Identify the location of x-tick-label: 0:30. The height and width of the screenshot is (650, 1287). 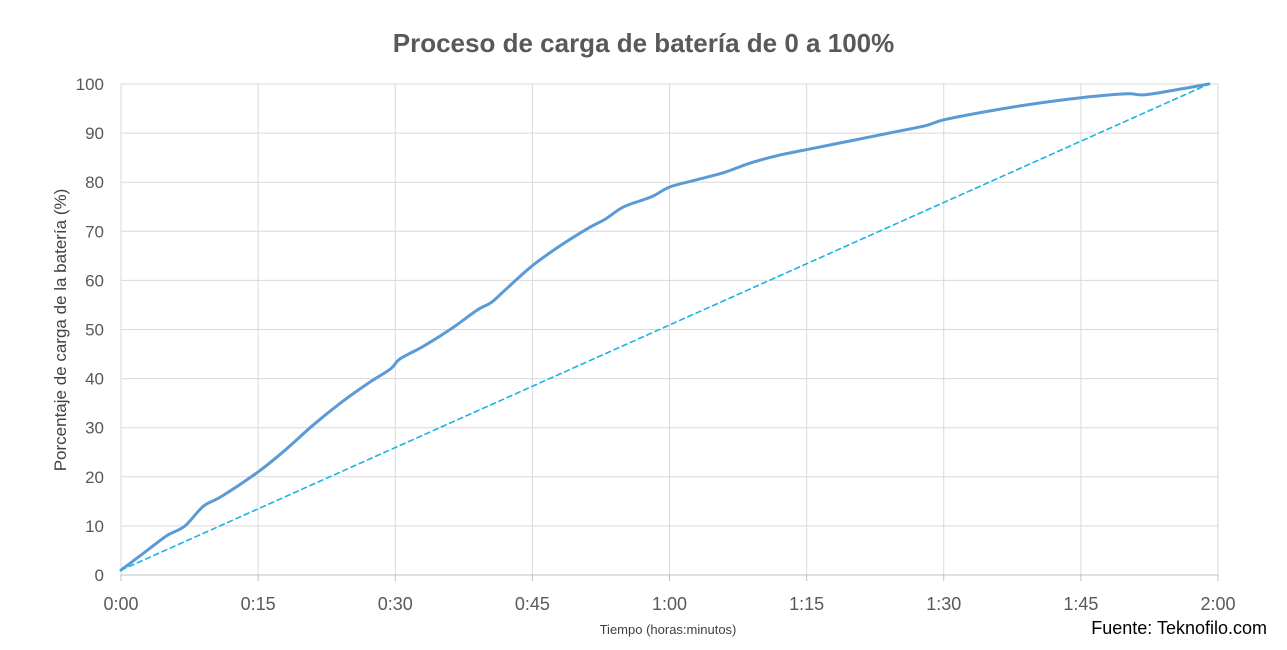
(395, 604).